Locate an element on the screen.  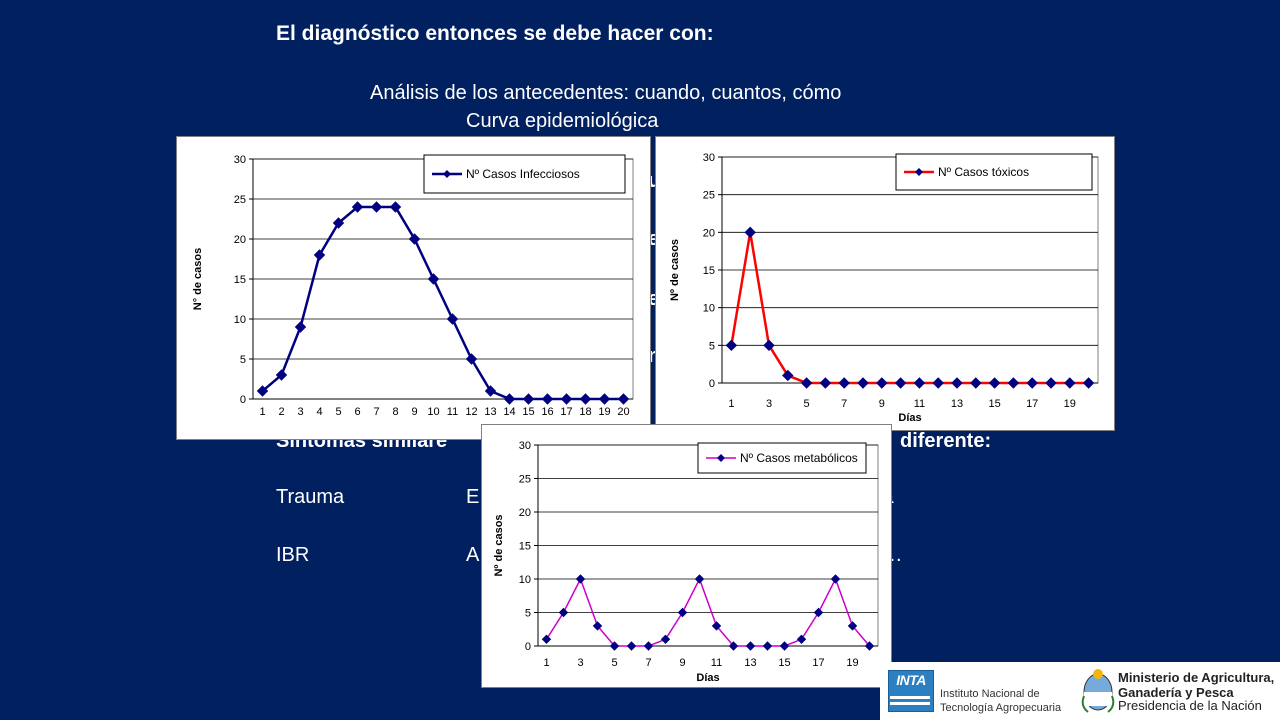
inta-name-line1: Instituto Nacional de is located at coordinates (990, 694).